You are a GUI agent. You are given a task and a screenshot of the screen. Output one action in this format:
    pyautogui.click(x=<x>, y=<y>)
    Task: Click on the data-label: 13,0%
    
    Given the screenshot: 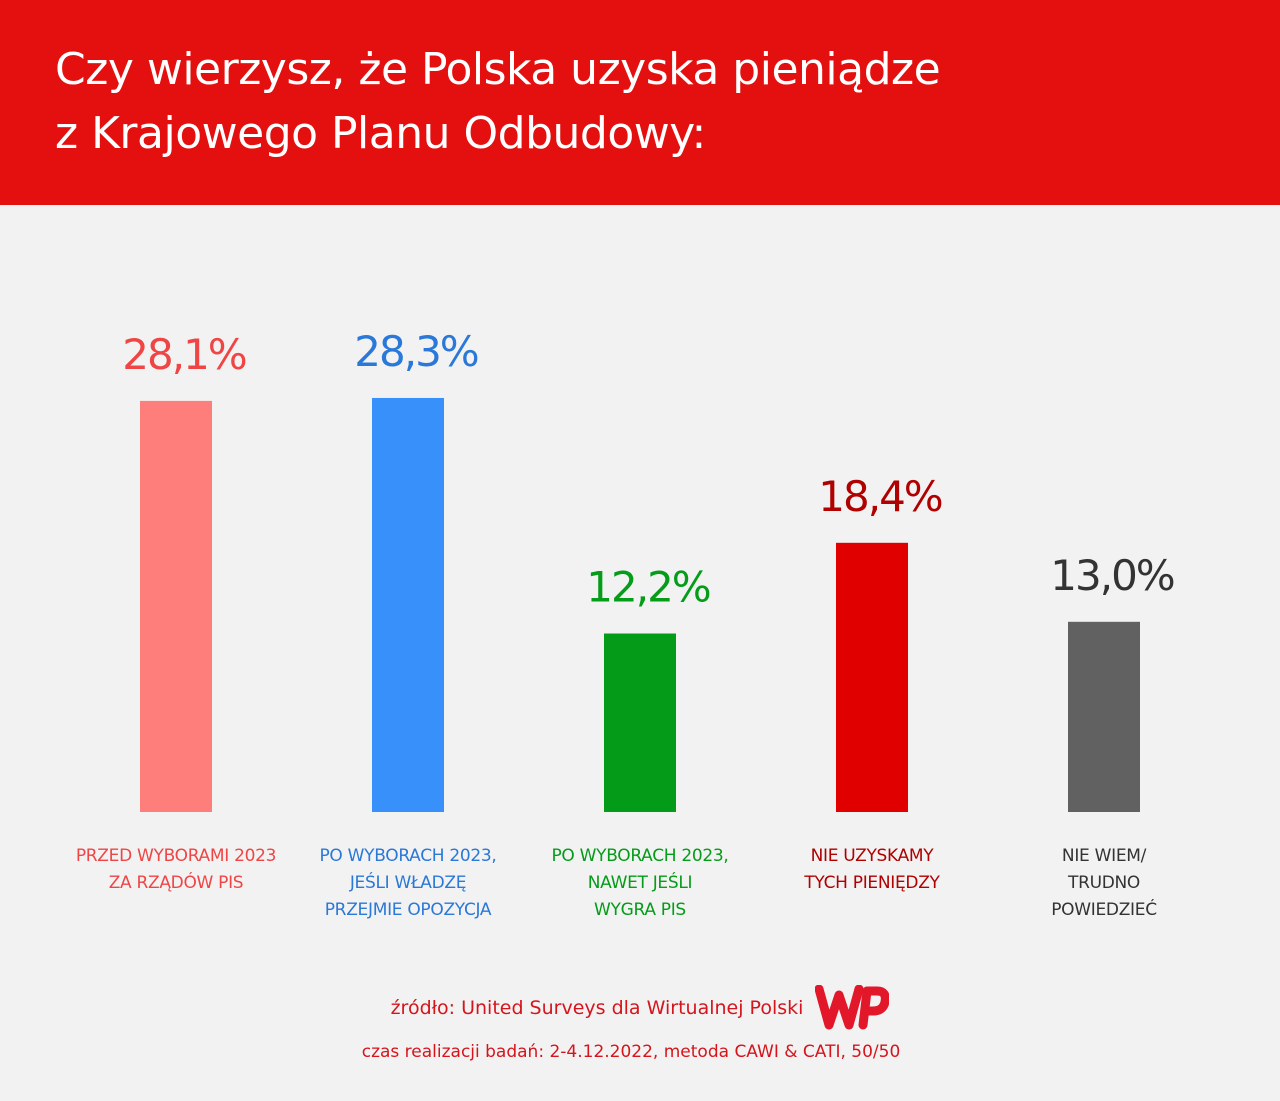 What is the action you would take?
    pyautogui.click(x=1112, y=575)
    